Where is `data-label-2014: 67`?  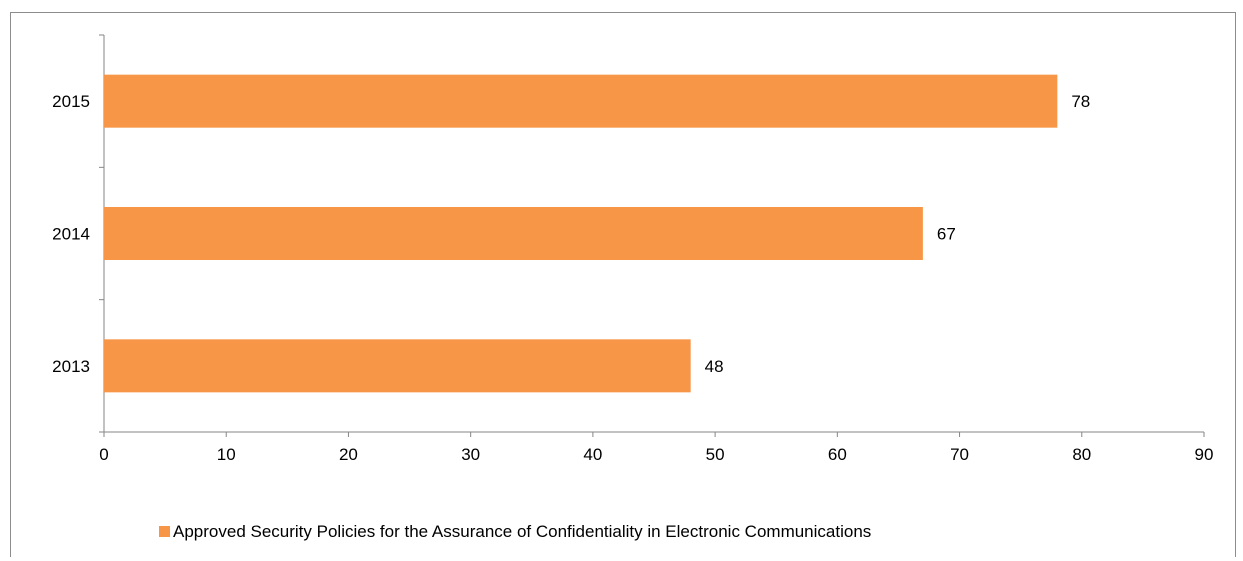
data-label-2014: 67 is located at coordinates (946, 234).